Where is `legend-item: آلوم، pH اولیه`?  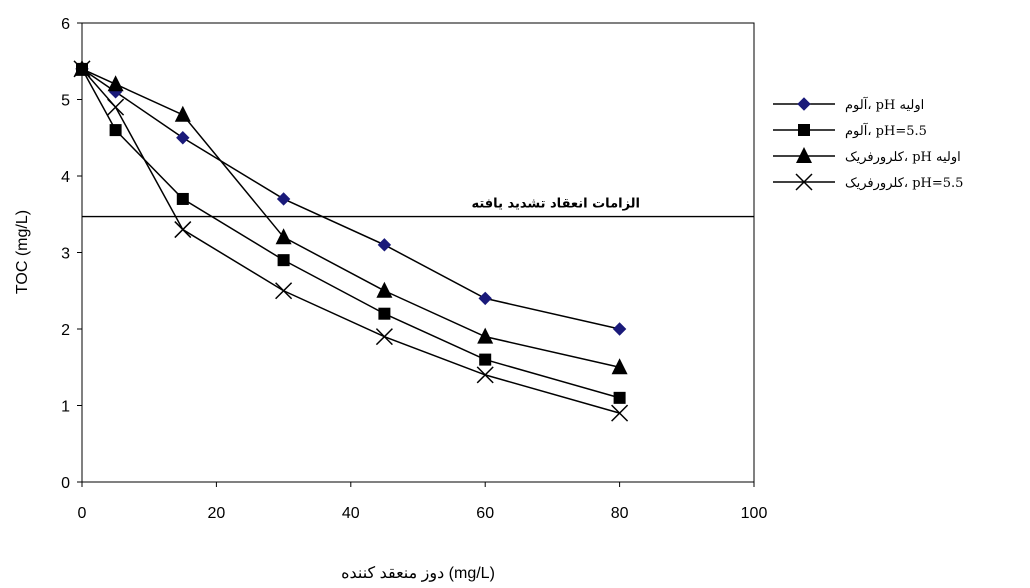 legend-item: آلوم، pH اولیه is located at coordinates (848, 104).